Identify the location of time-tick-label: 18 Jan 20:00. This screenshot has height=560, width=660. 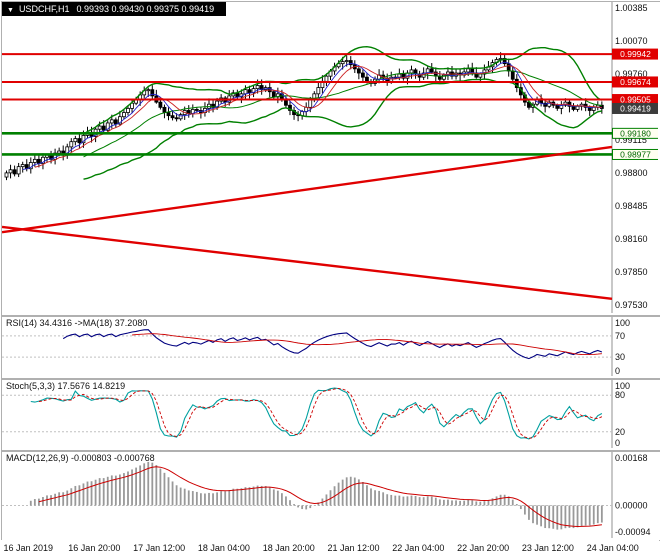
(288, 548).